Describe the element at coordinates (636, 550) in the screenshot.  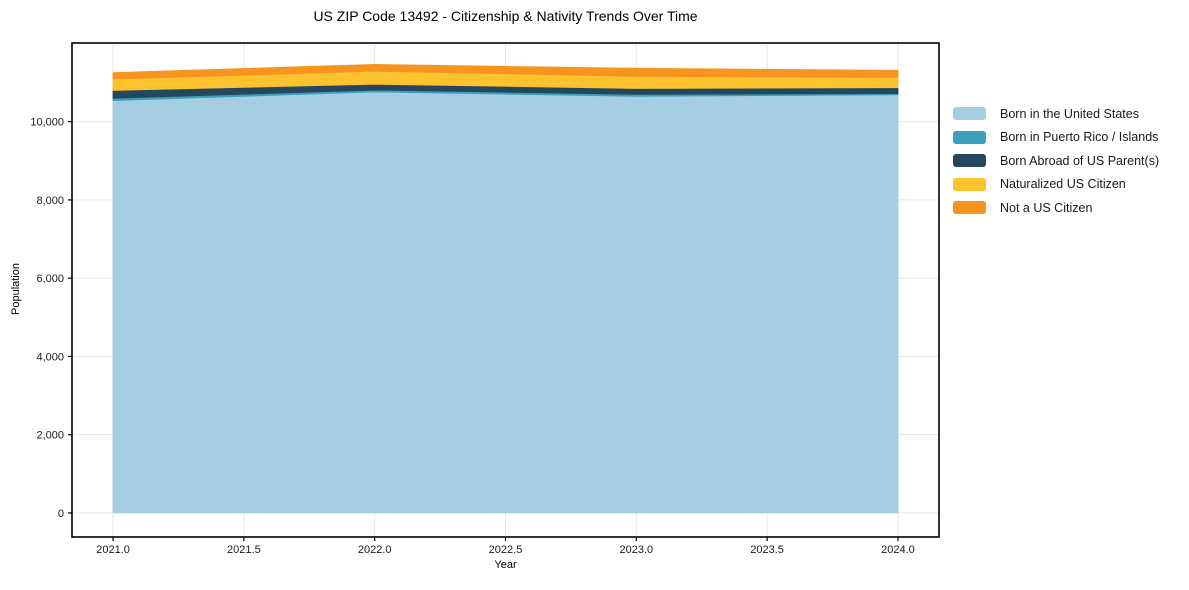
I see `x-tick-label: 2023.0` at that location.